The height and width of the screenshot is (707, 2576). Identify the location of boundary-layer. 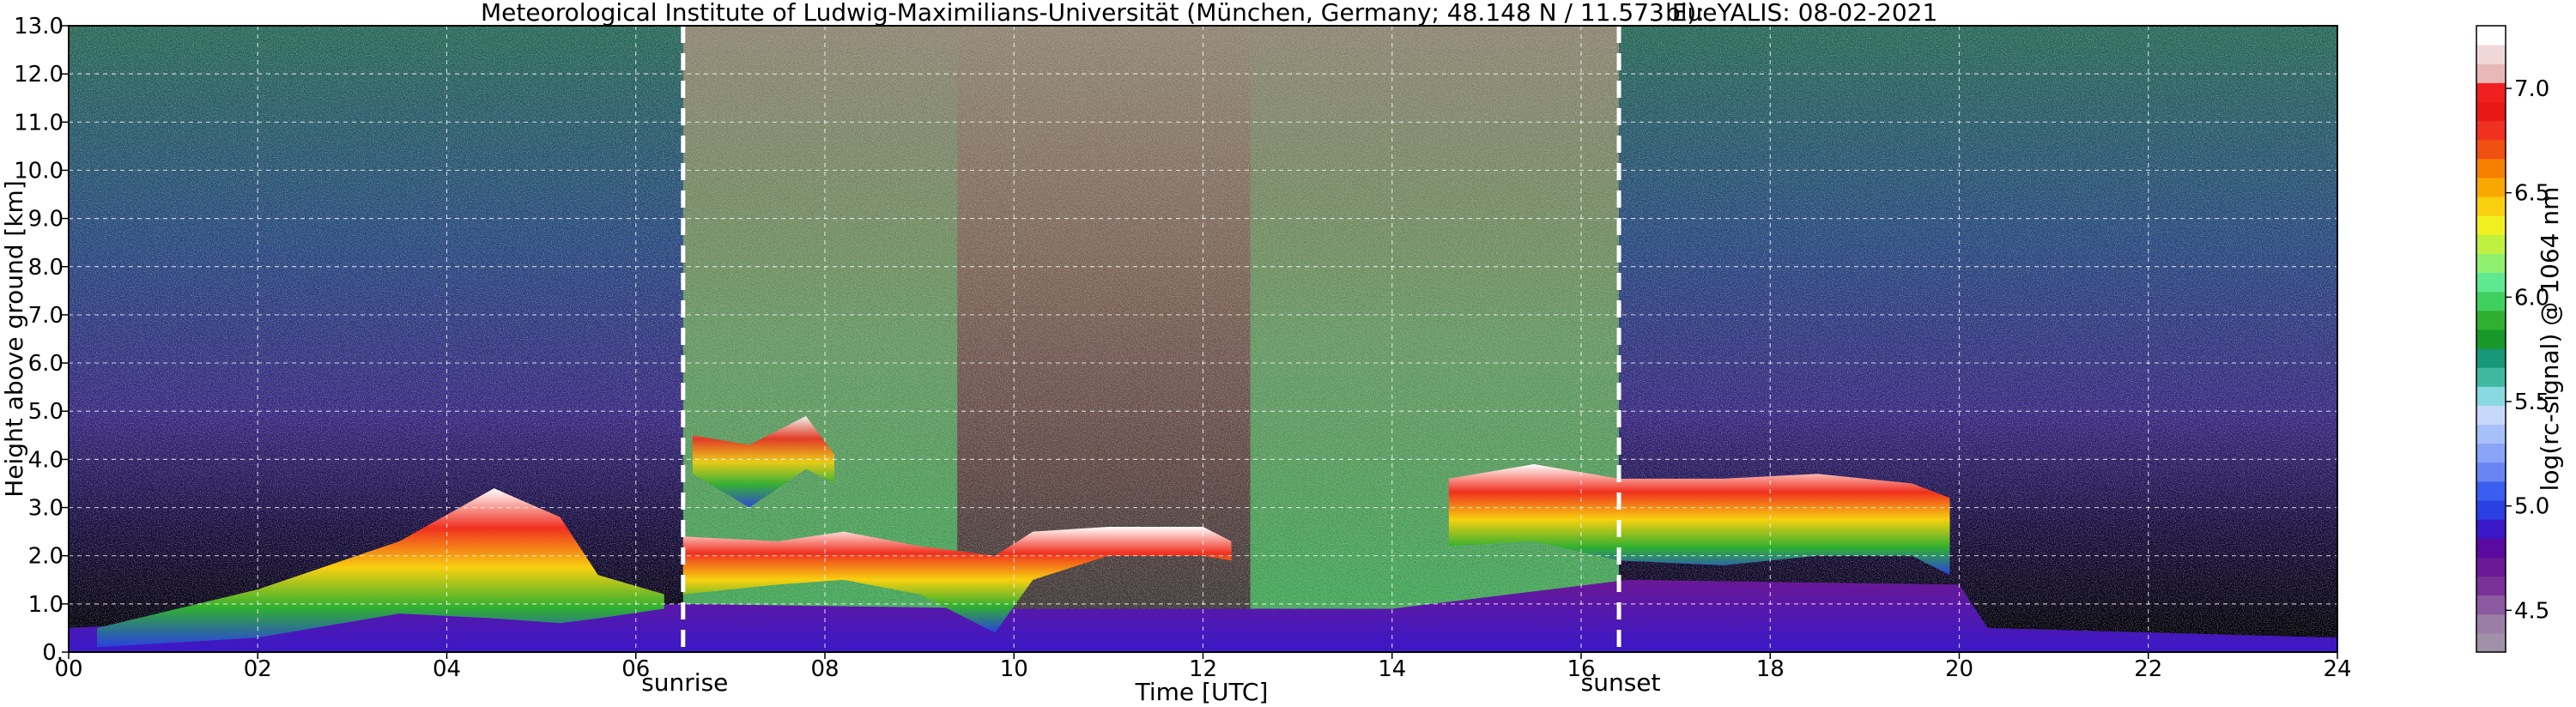
(1203, 615).